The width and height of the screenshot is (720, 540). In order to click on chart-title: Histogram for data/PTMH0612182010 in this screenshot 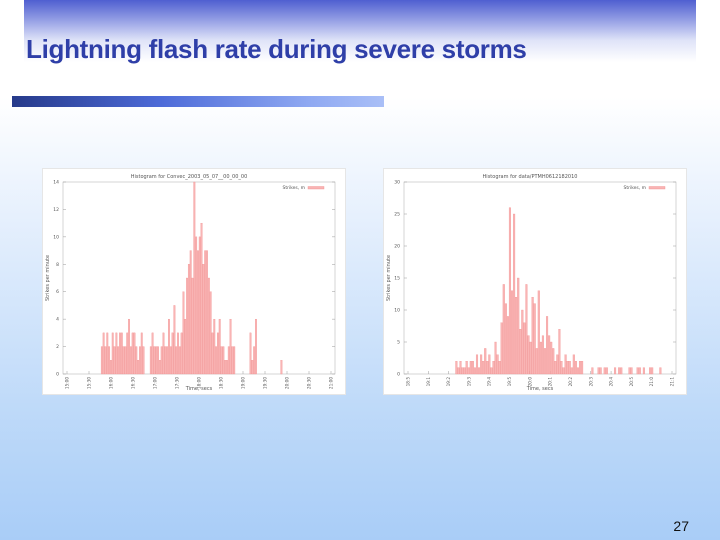, I will do `click(530, 177)`.